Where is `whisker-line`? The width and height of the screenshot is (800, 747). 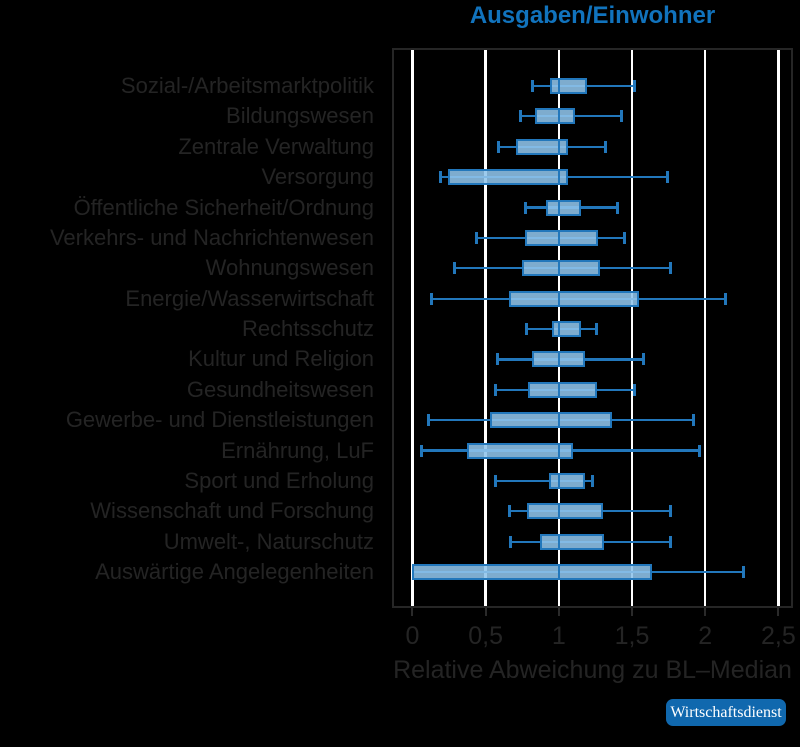
whisker-line is located at coordinates (544, 481).